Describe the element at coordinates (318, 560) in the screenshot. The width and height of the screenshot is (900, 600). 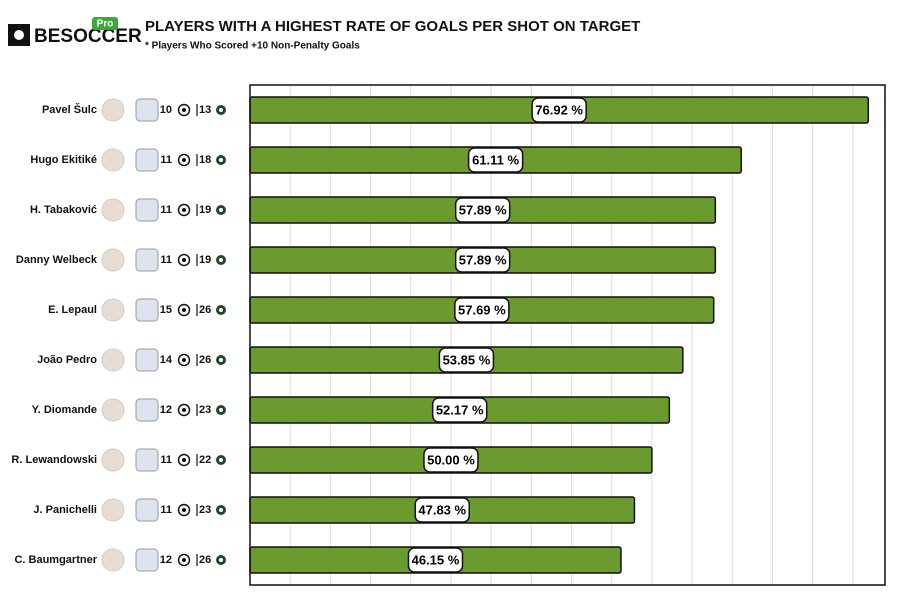
I see `row: C. Baumgartner 12 26 46.15 %` at that location.